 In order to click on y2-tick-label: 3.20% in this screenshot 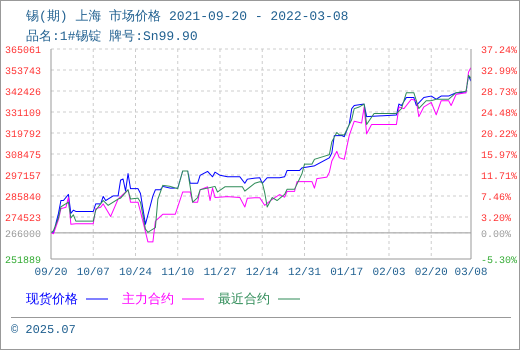, I will do `click(496, 220)`.